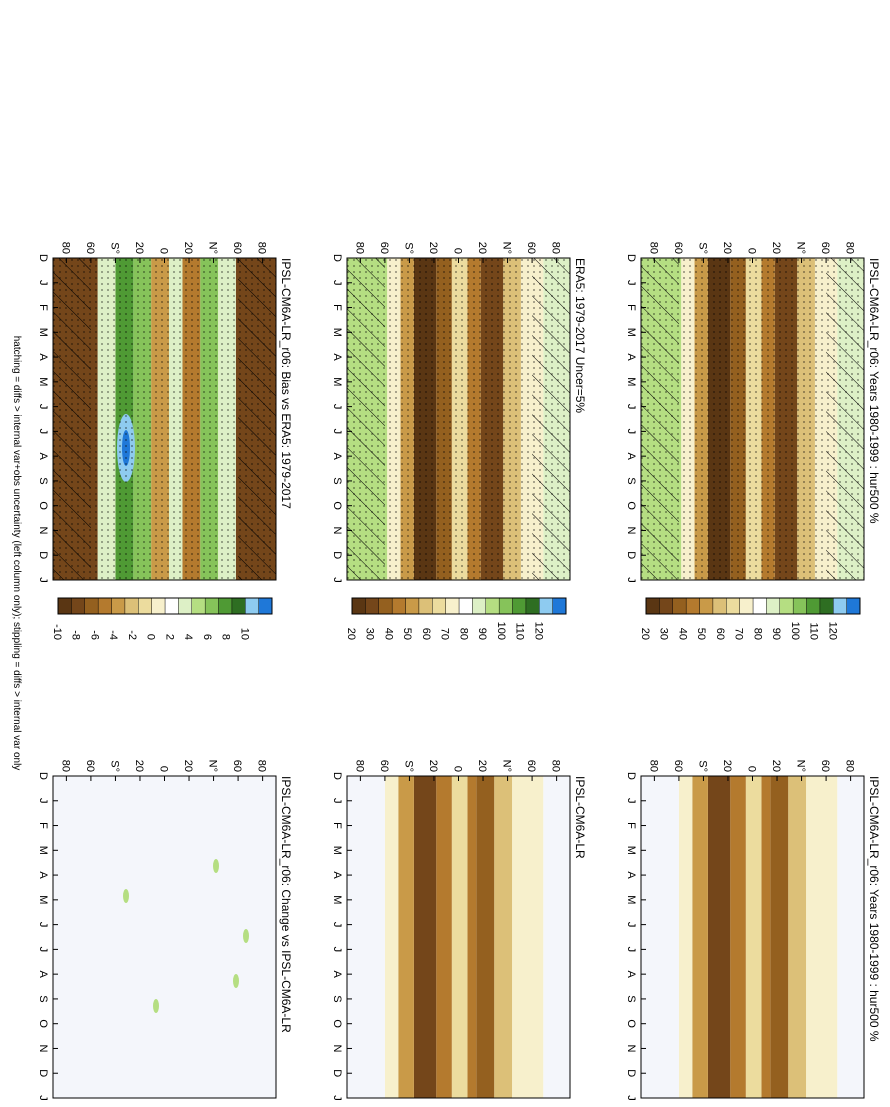  I want to click on colorbar-label: 10, so click(244, 634).